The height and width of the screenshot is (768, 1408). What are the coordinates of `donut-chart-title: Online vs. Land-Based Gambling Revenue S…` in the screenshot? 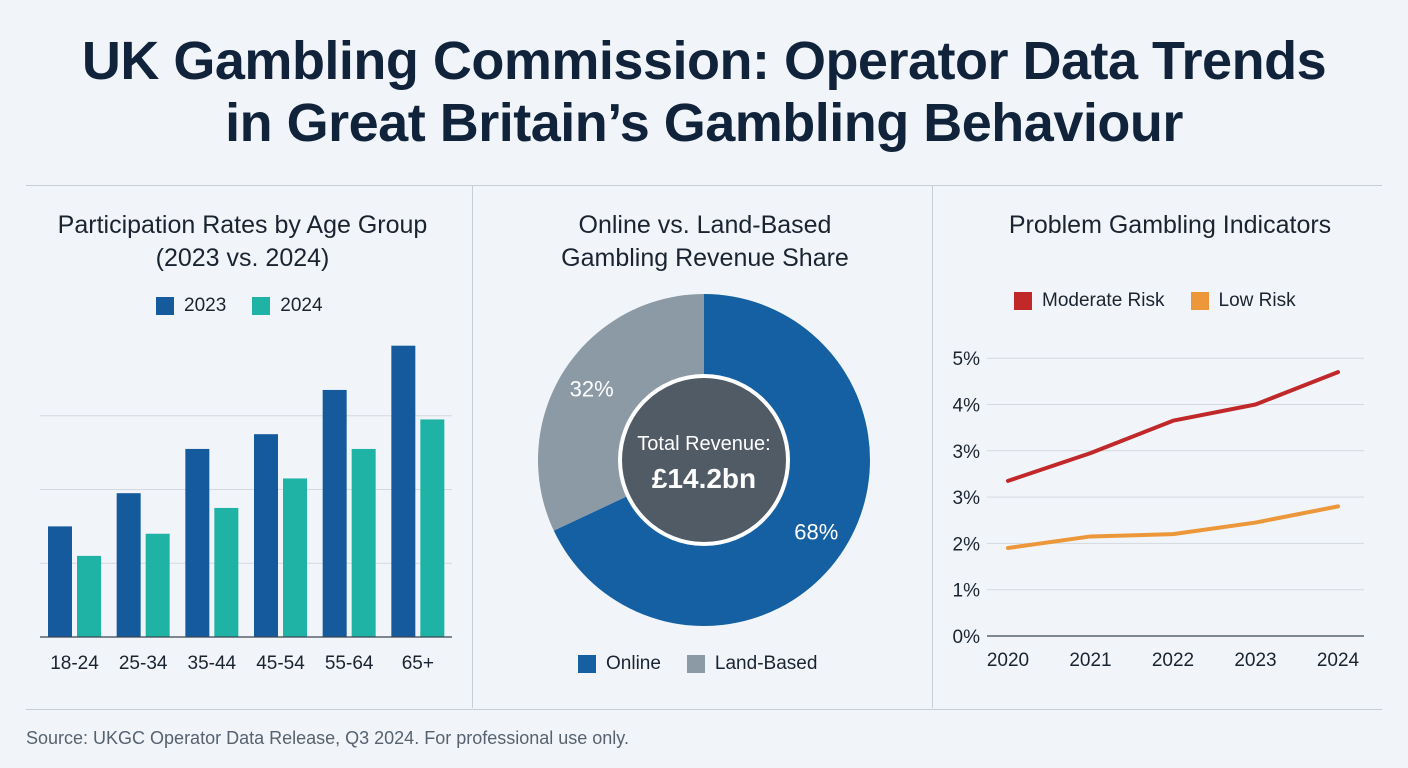 It's located at (705, 242).